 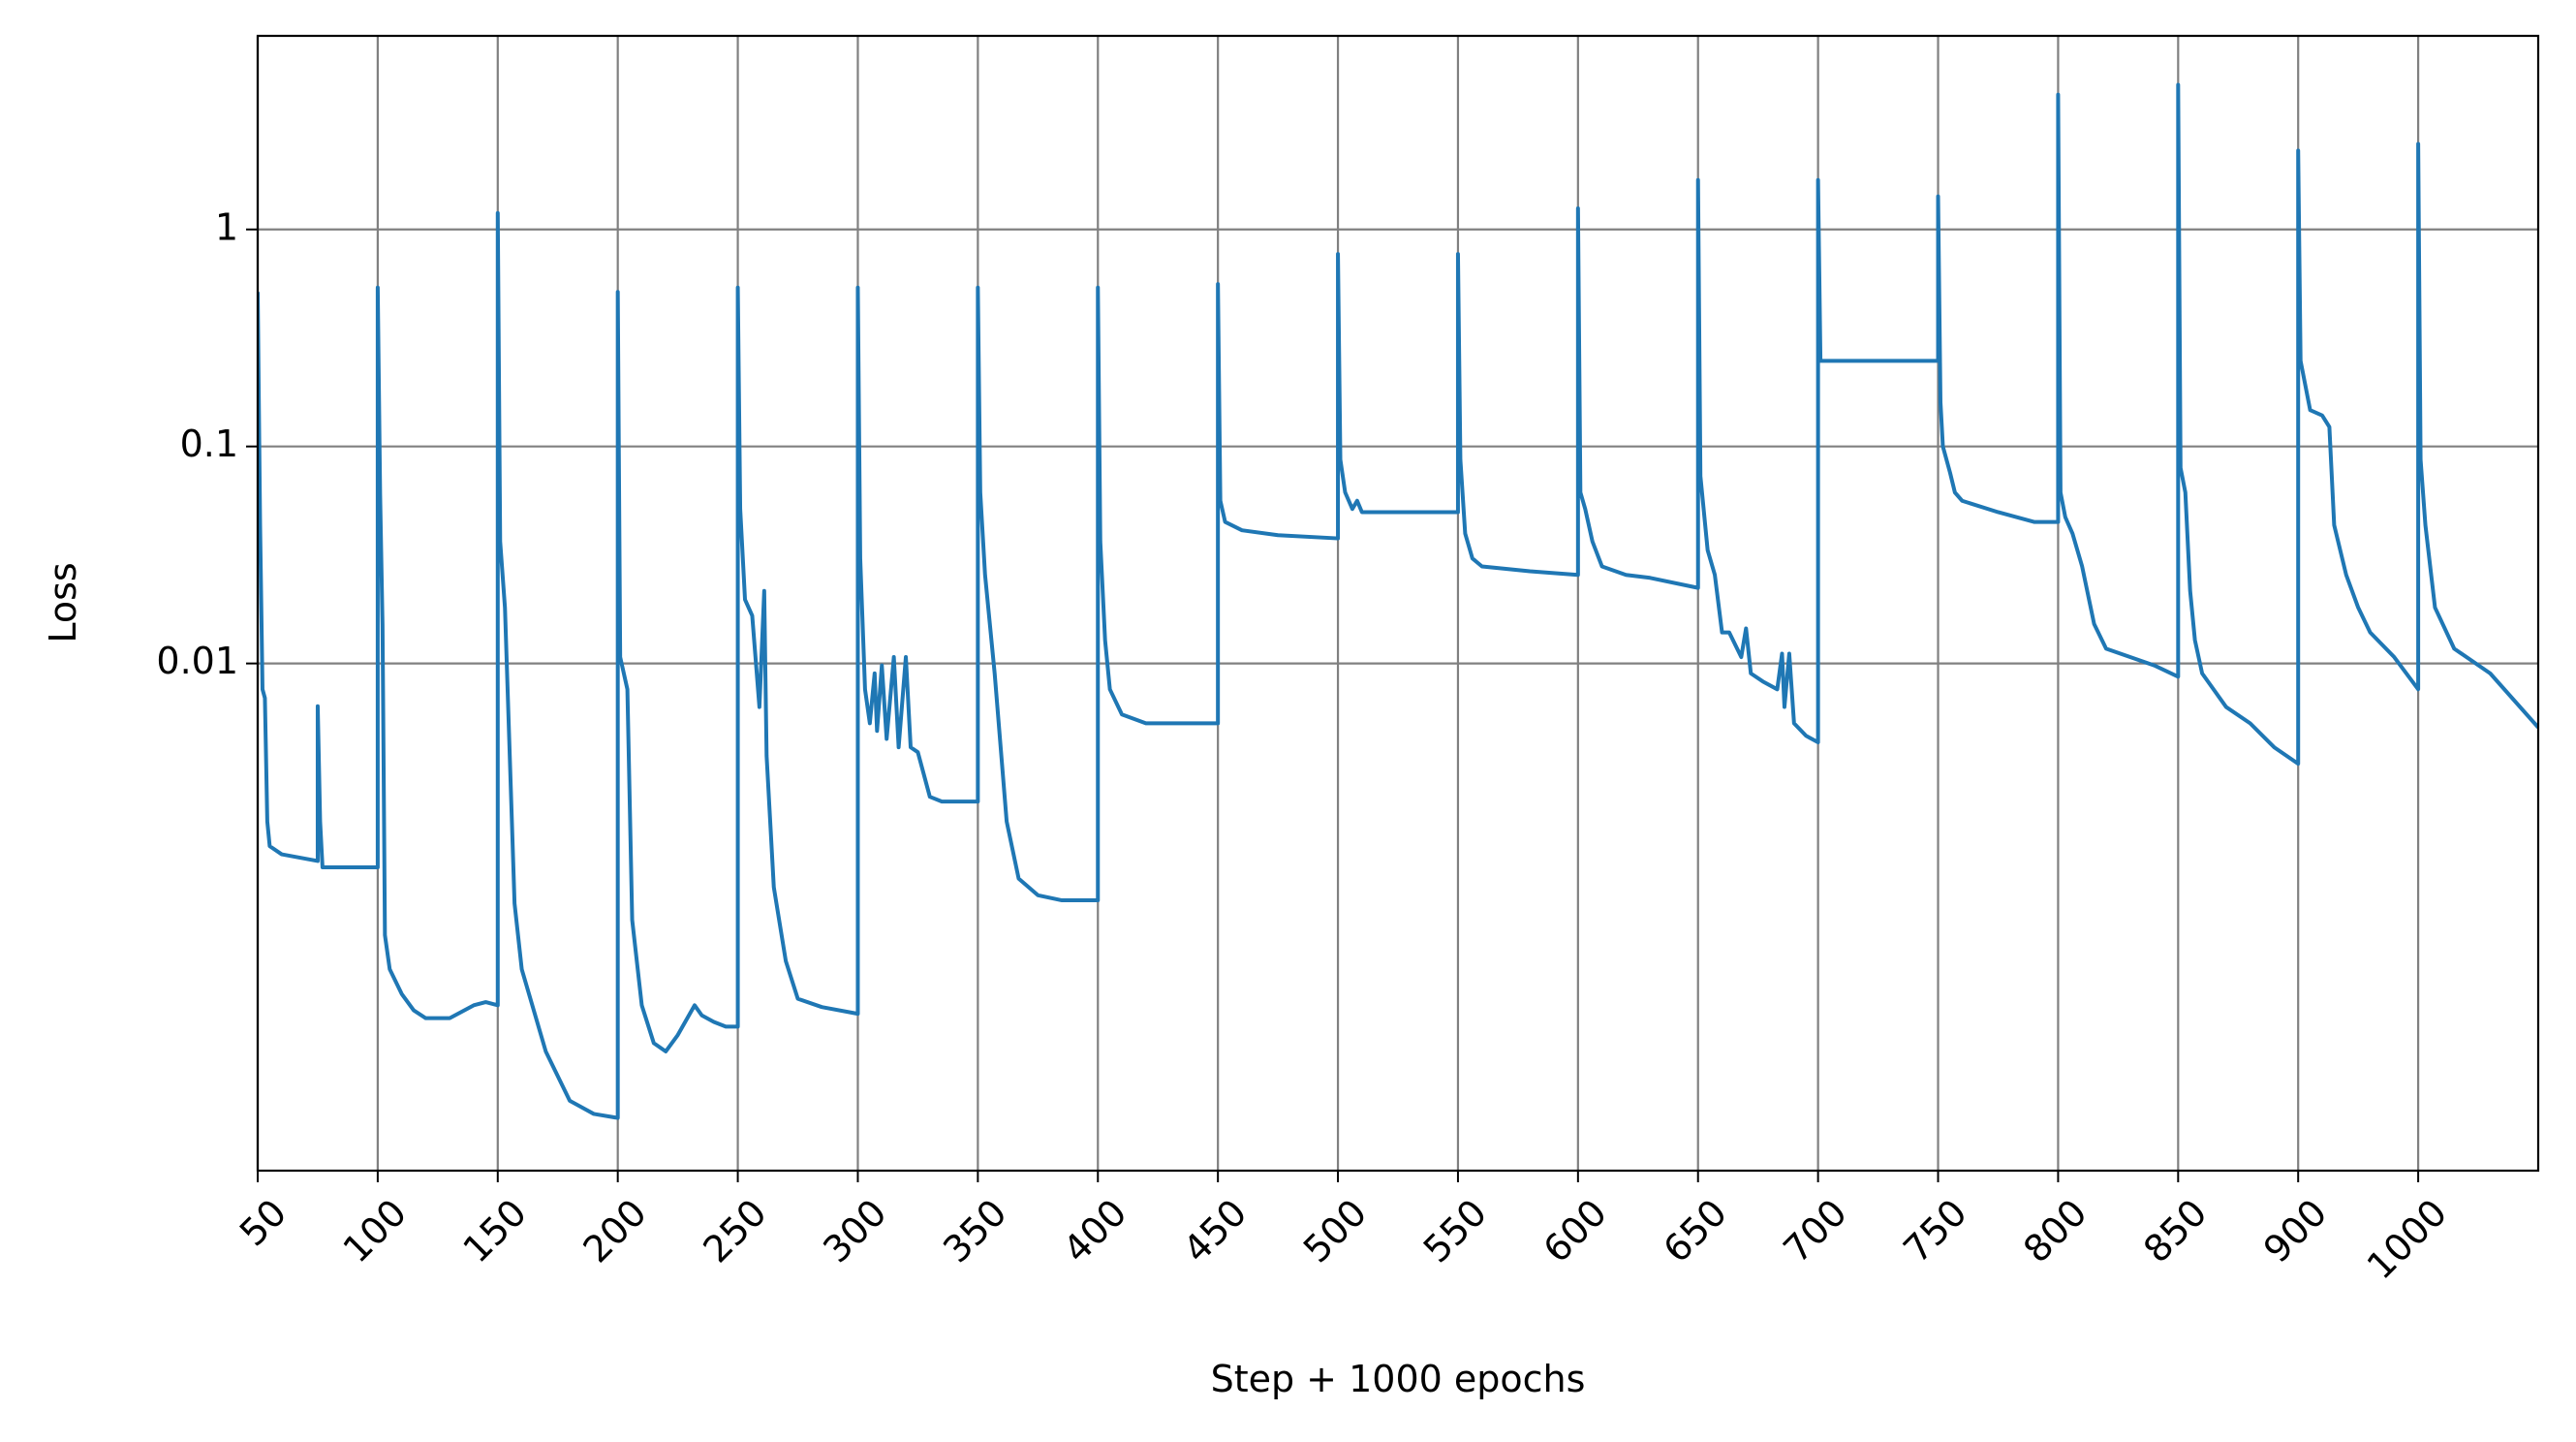 What do you see at coordinates (263, 1222) in the screenshot?
I see `x-tick-label: 50` at bounding box center [263, 1222].